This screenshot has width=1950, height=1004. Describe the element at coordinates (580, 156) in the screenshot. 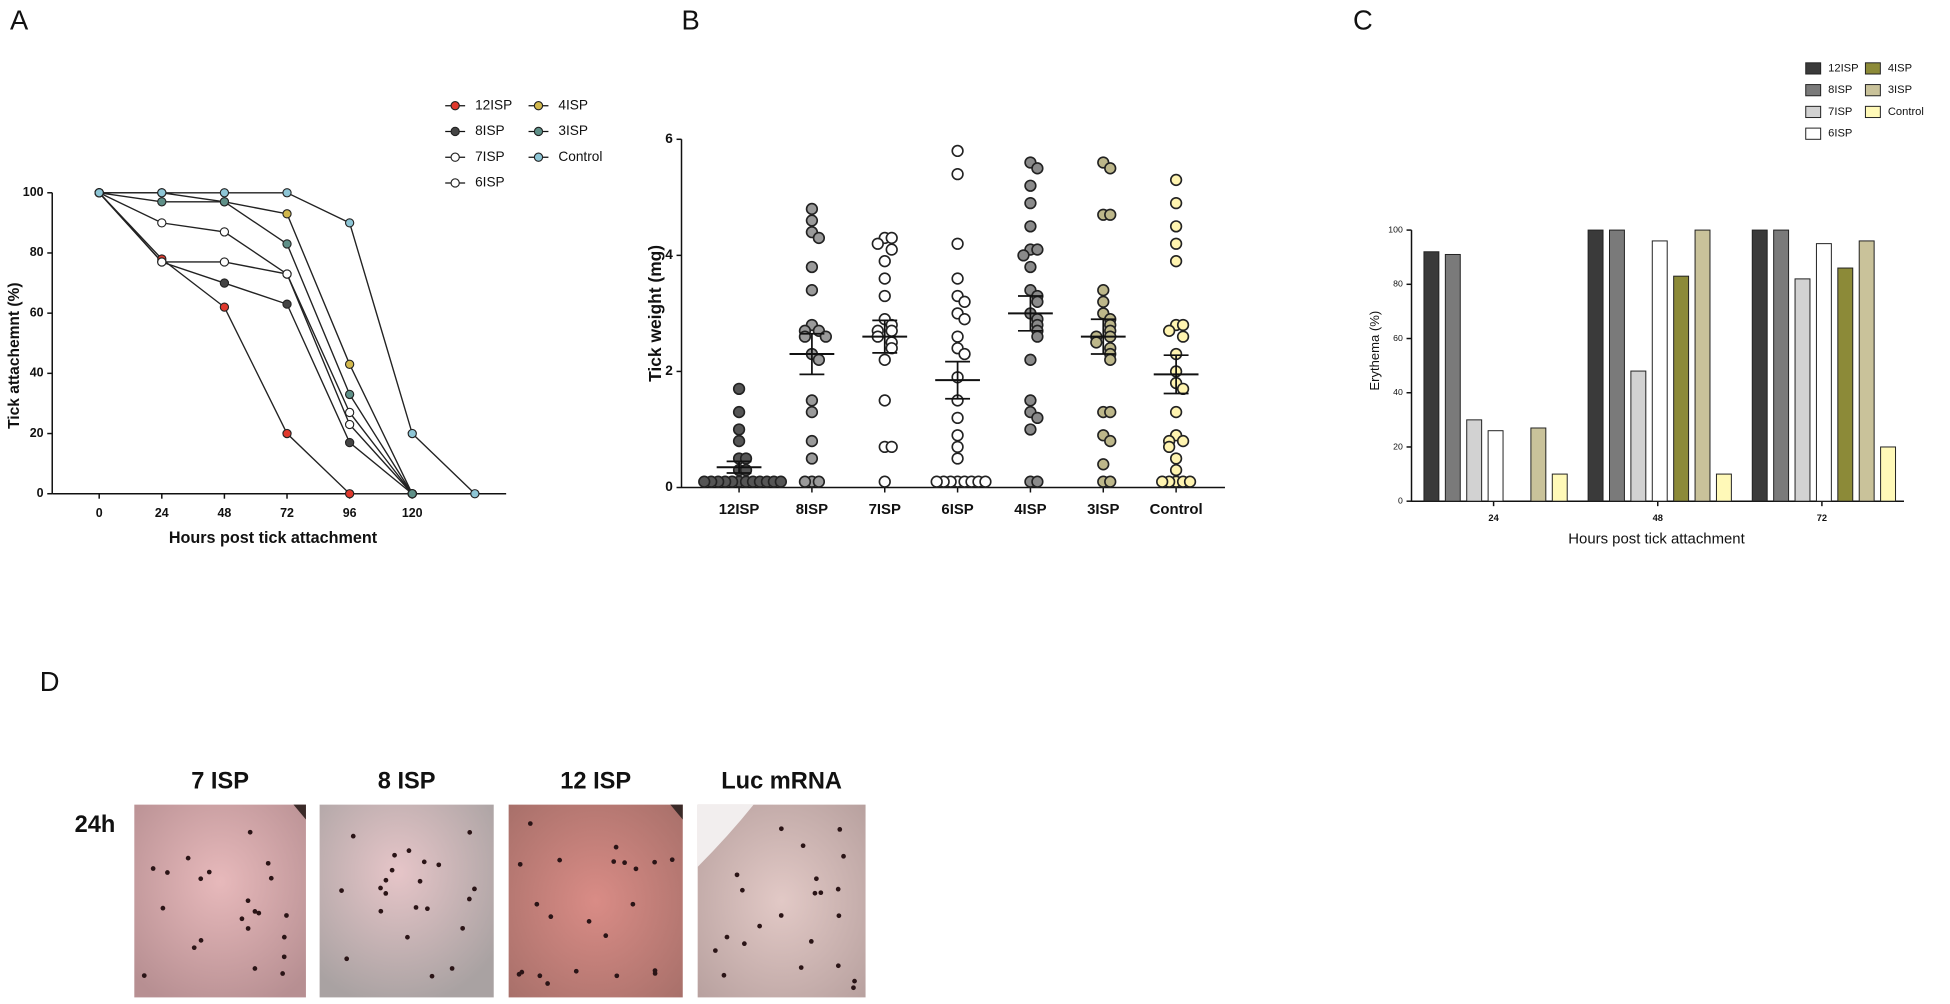

I see `legend-label: Control` at that location.